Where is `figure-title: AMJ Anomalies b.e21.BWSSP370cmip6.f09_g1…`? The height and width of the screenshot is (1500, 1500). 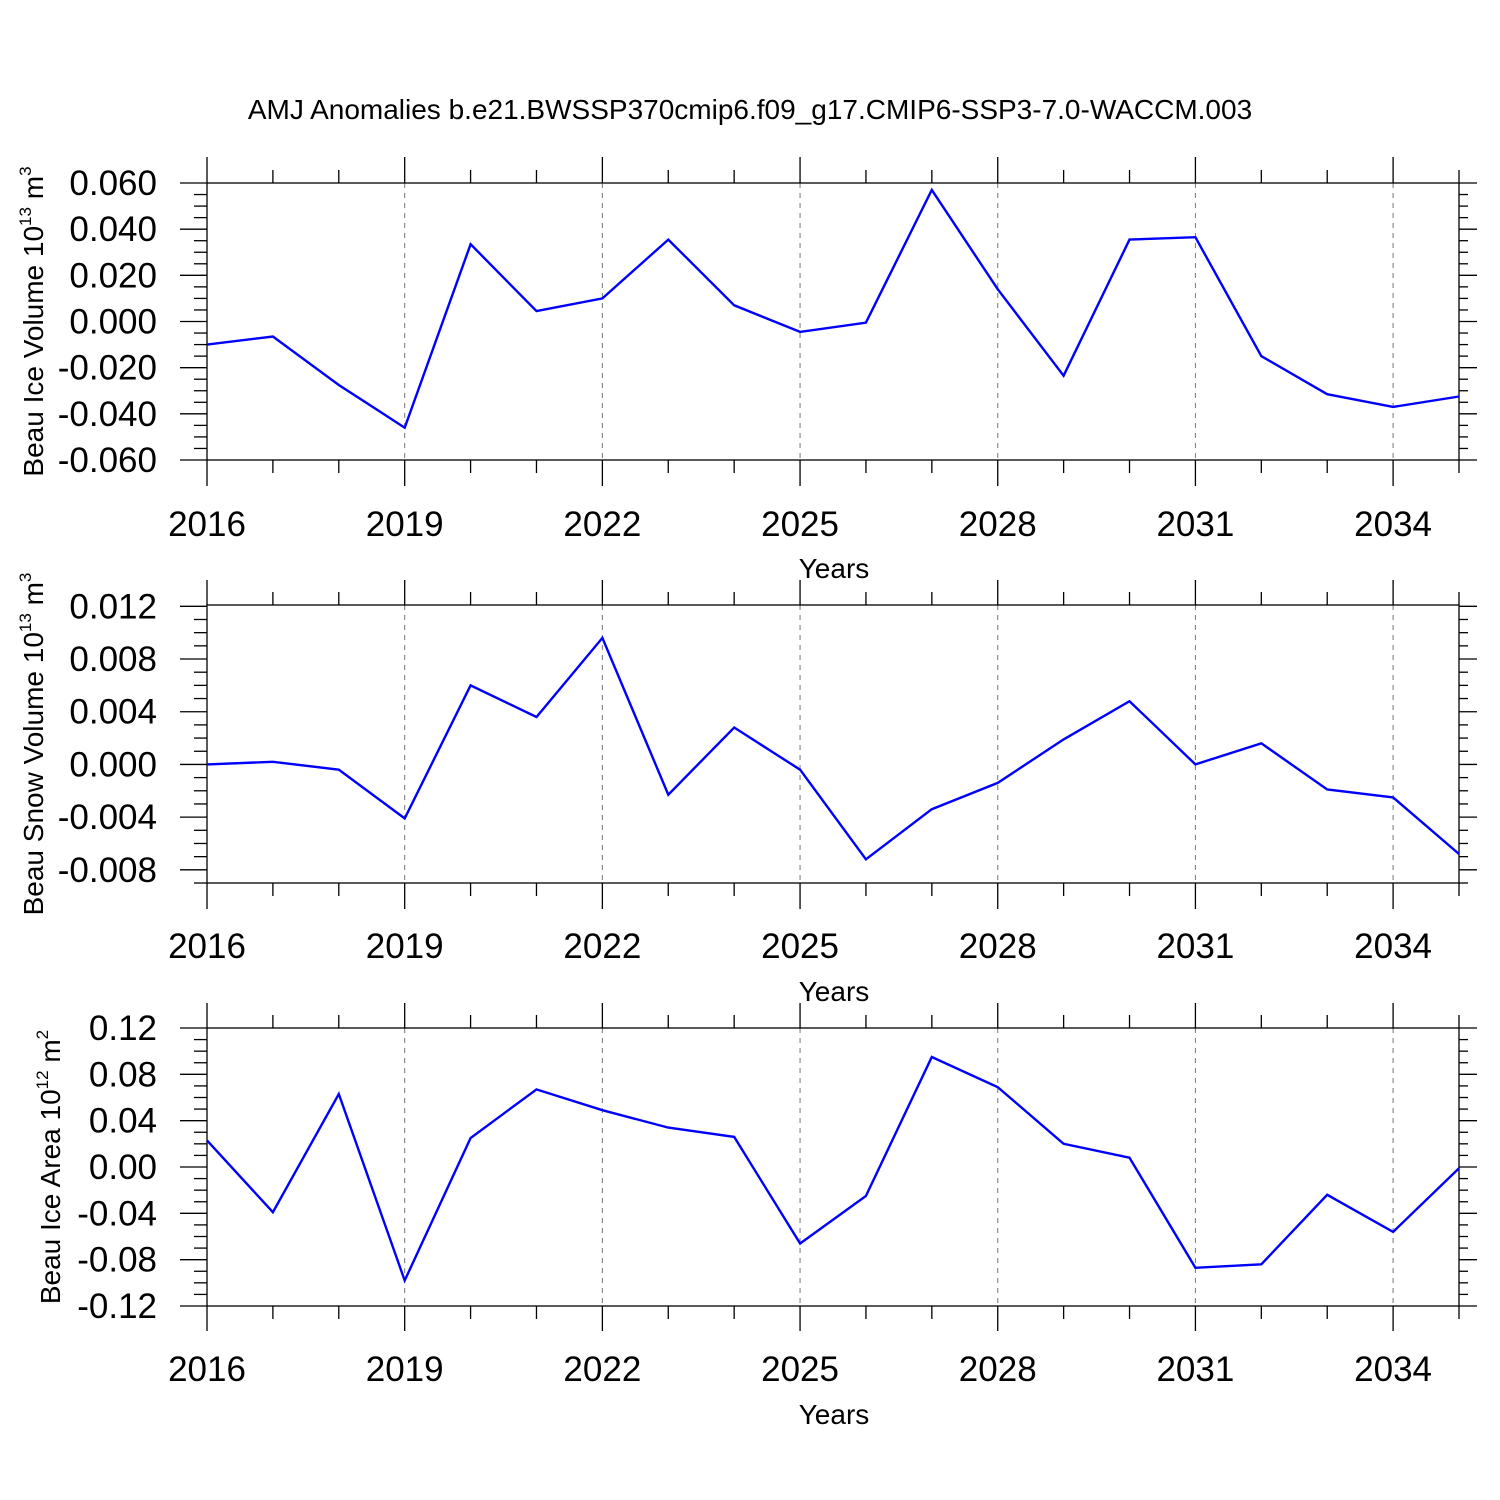 figure-title: AMJ Anomalies b.e21.BWSSP370cmip6.f09_g1… is located at coordinates (750, 109).